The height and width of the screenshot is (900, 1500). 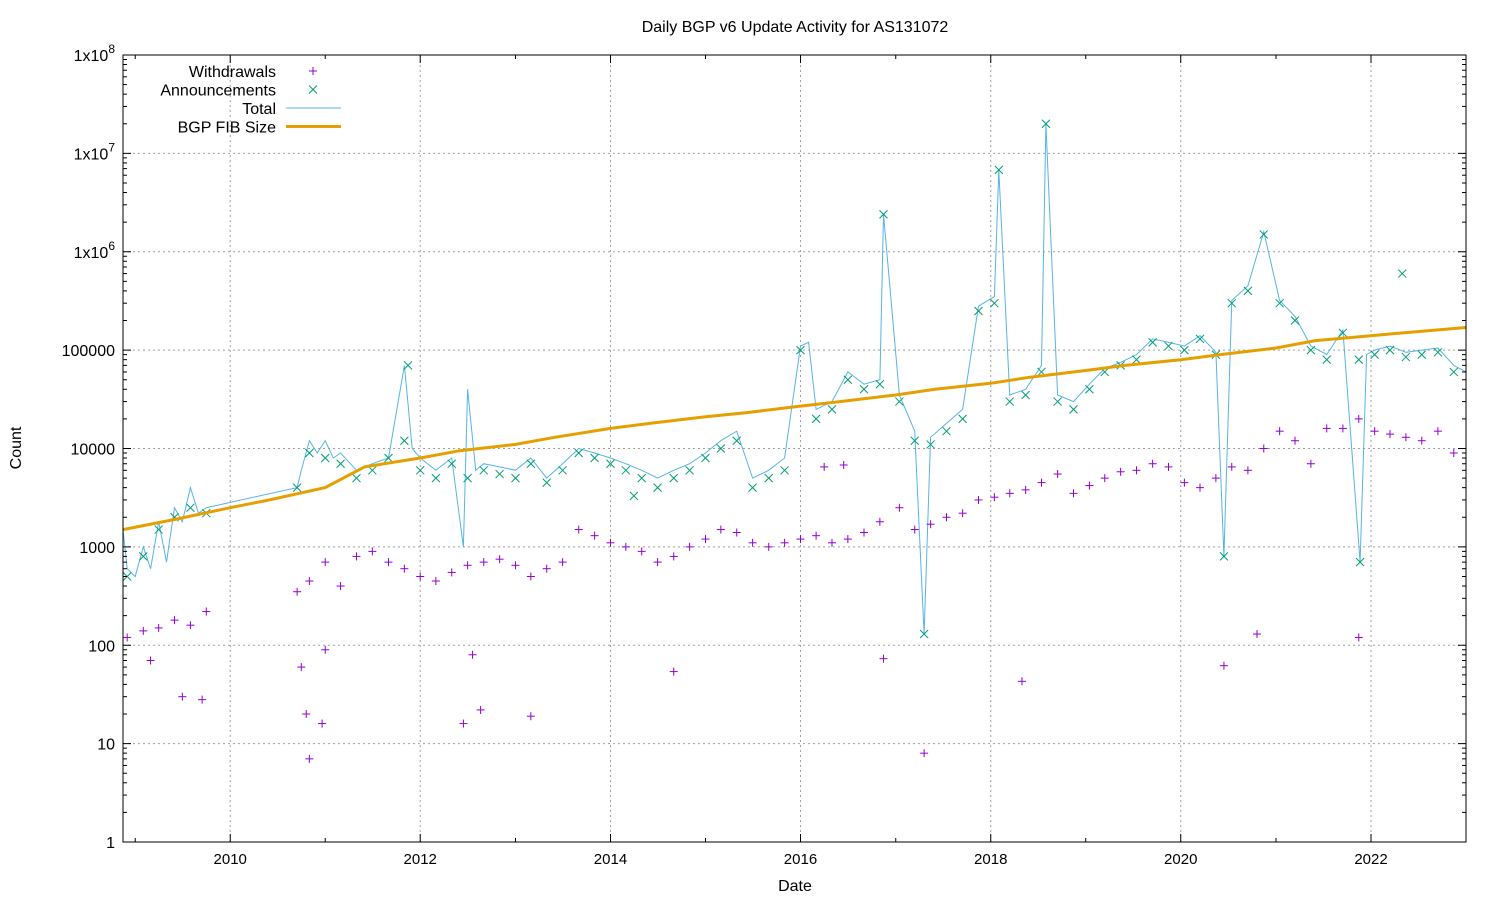 What do you see at coordinates (232, 72) in the screenshot?
I see `legend-label-withdrawals: Withdrawals` at bounding box center [232, 72].